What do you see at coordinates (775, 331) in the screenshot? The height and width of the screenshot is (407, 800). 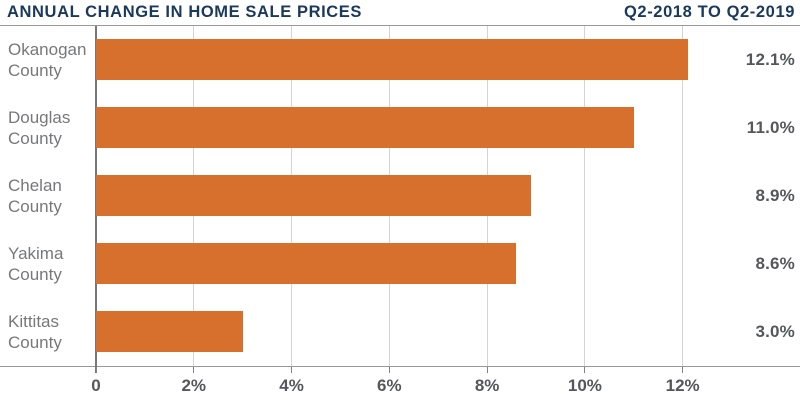 I see `value-label-kittitas-county: 3.0%` at bounding box center [775, 331].